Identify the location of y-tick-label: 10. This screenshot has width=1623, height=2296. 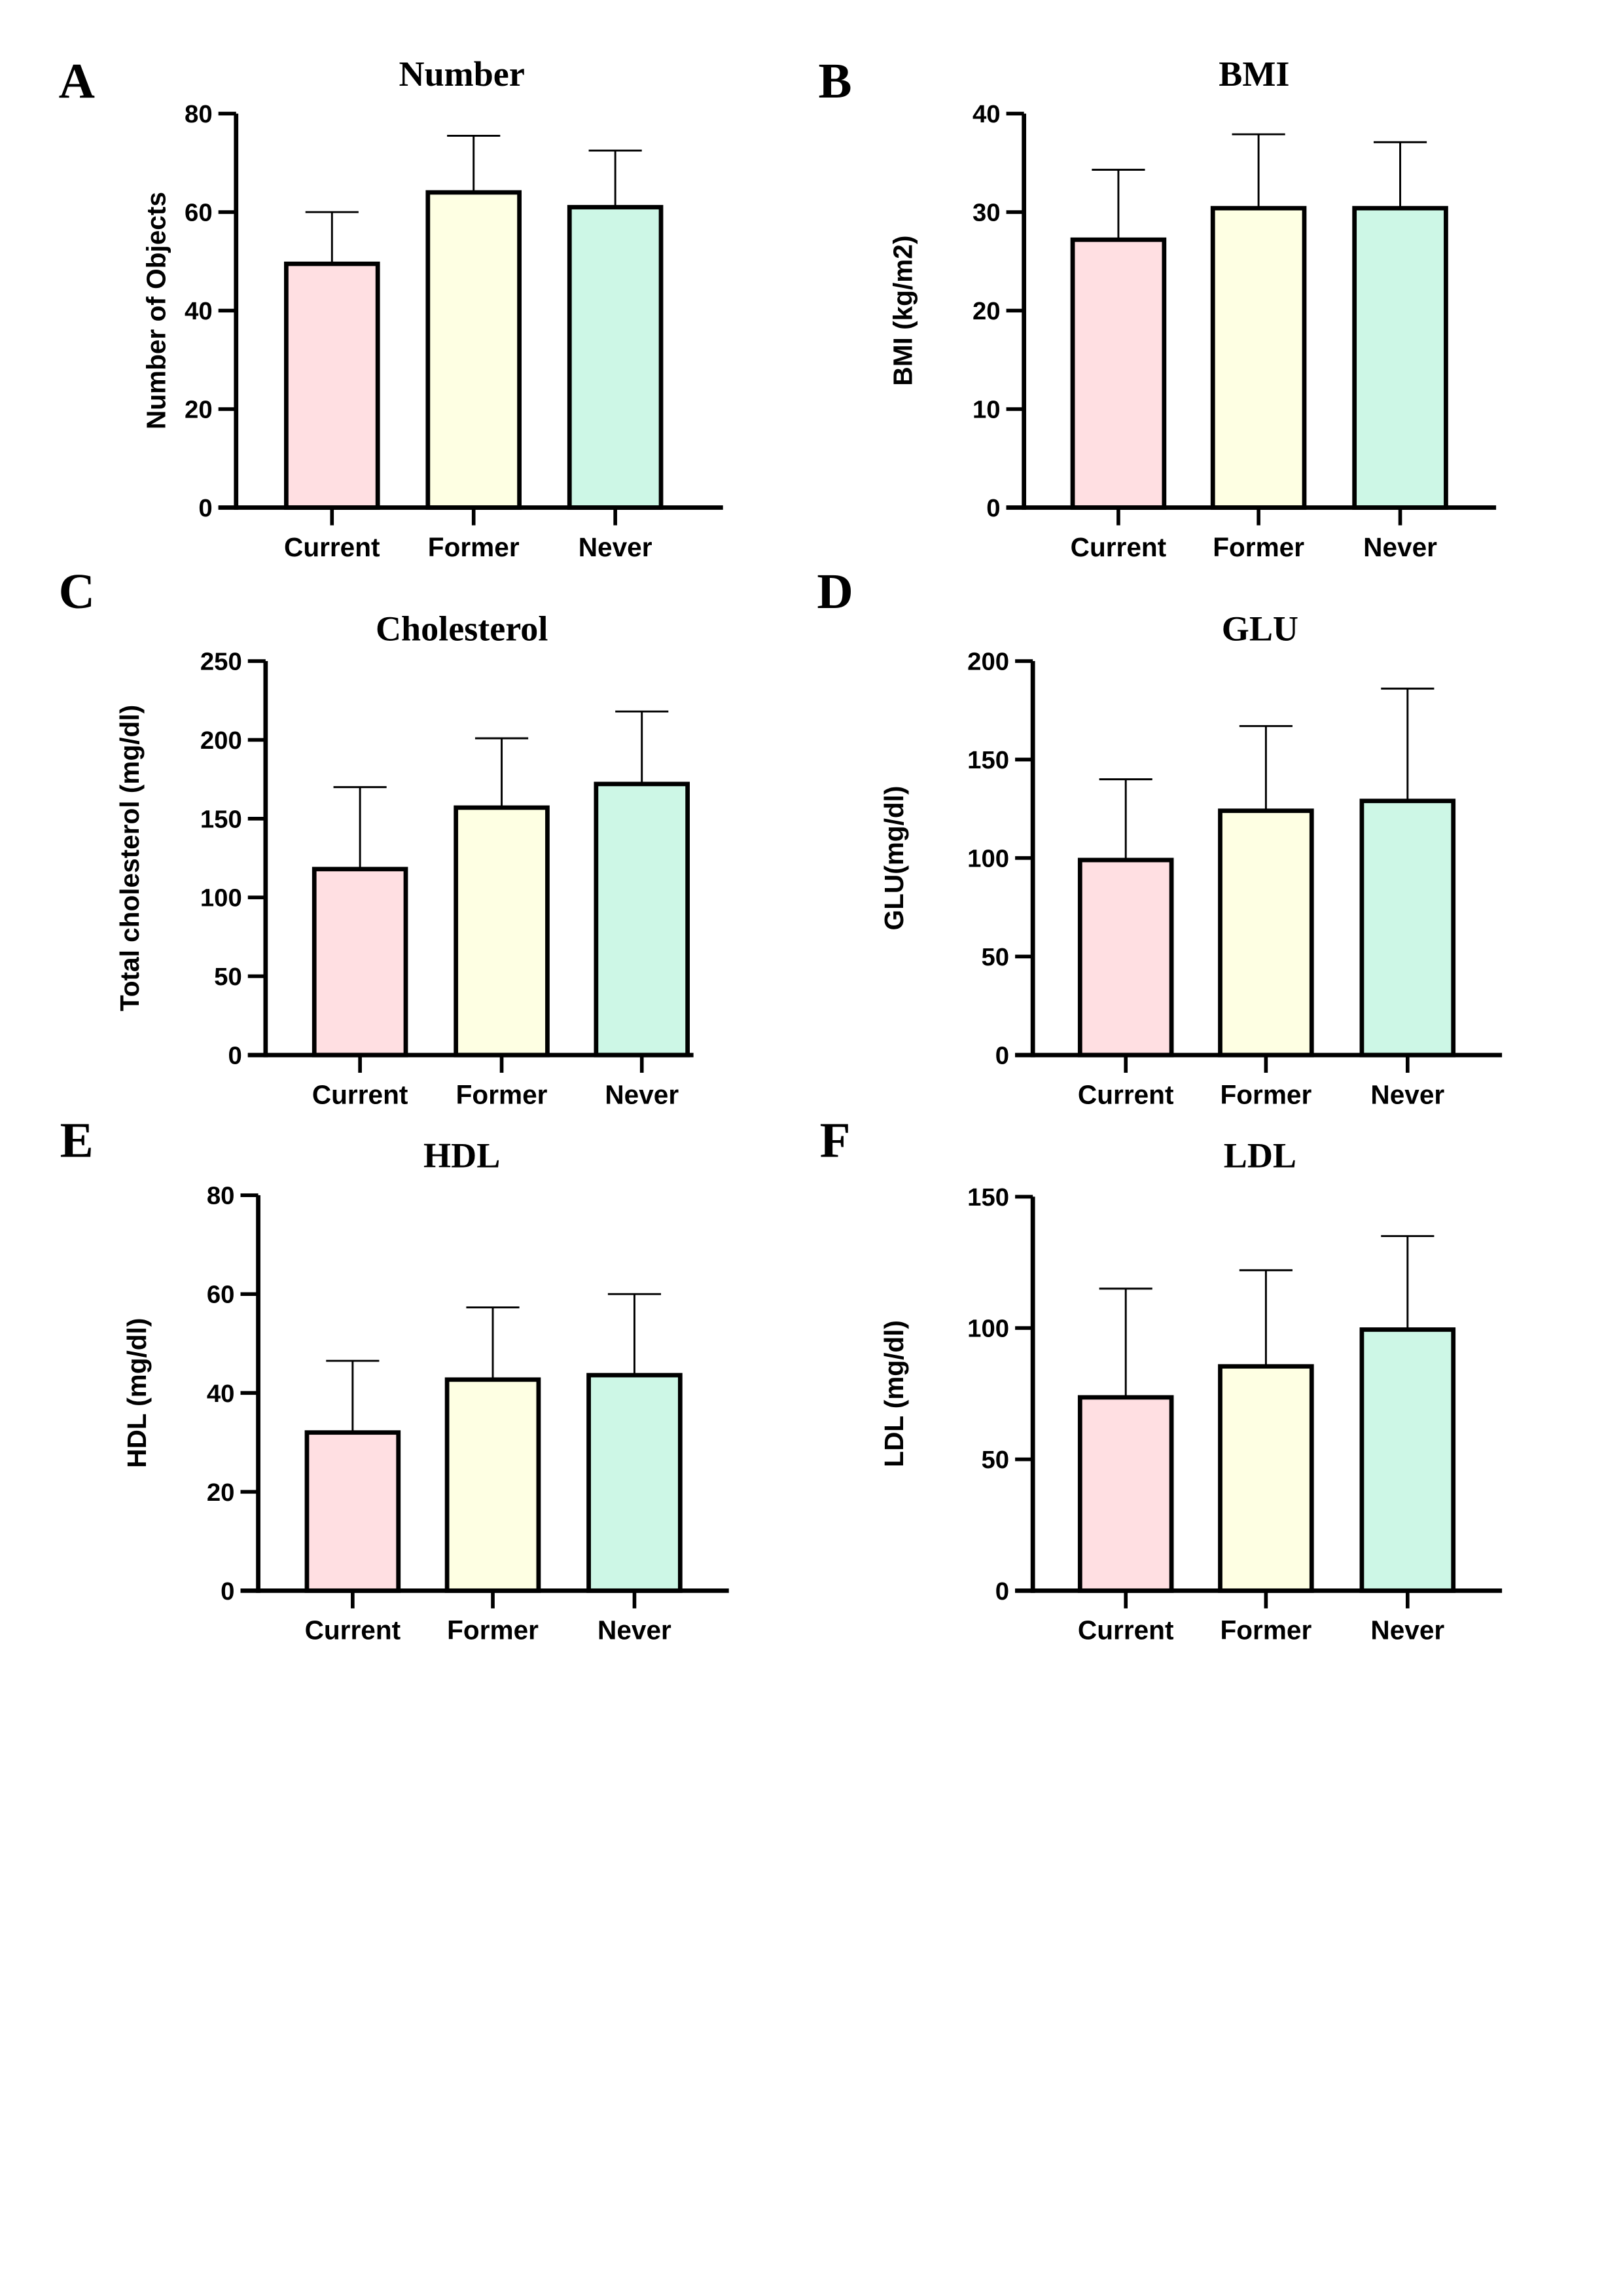
(986, 410).